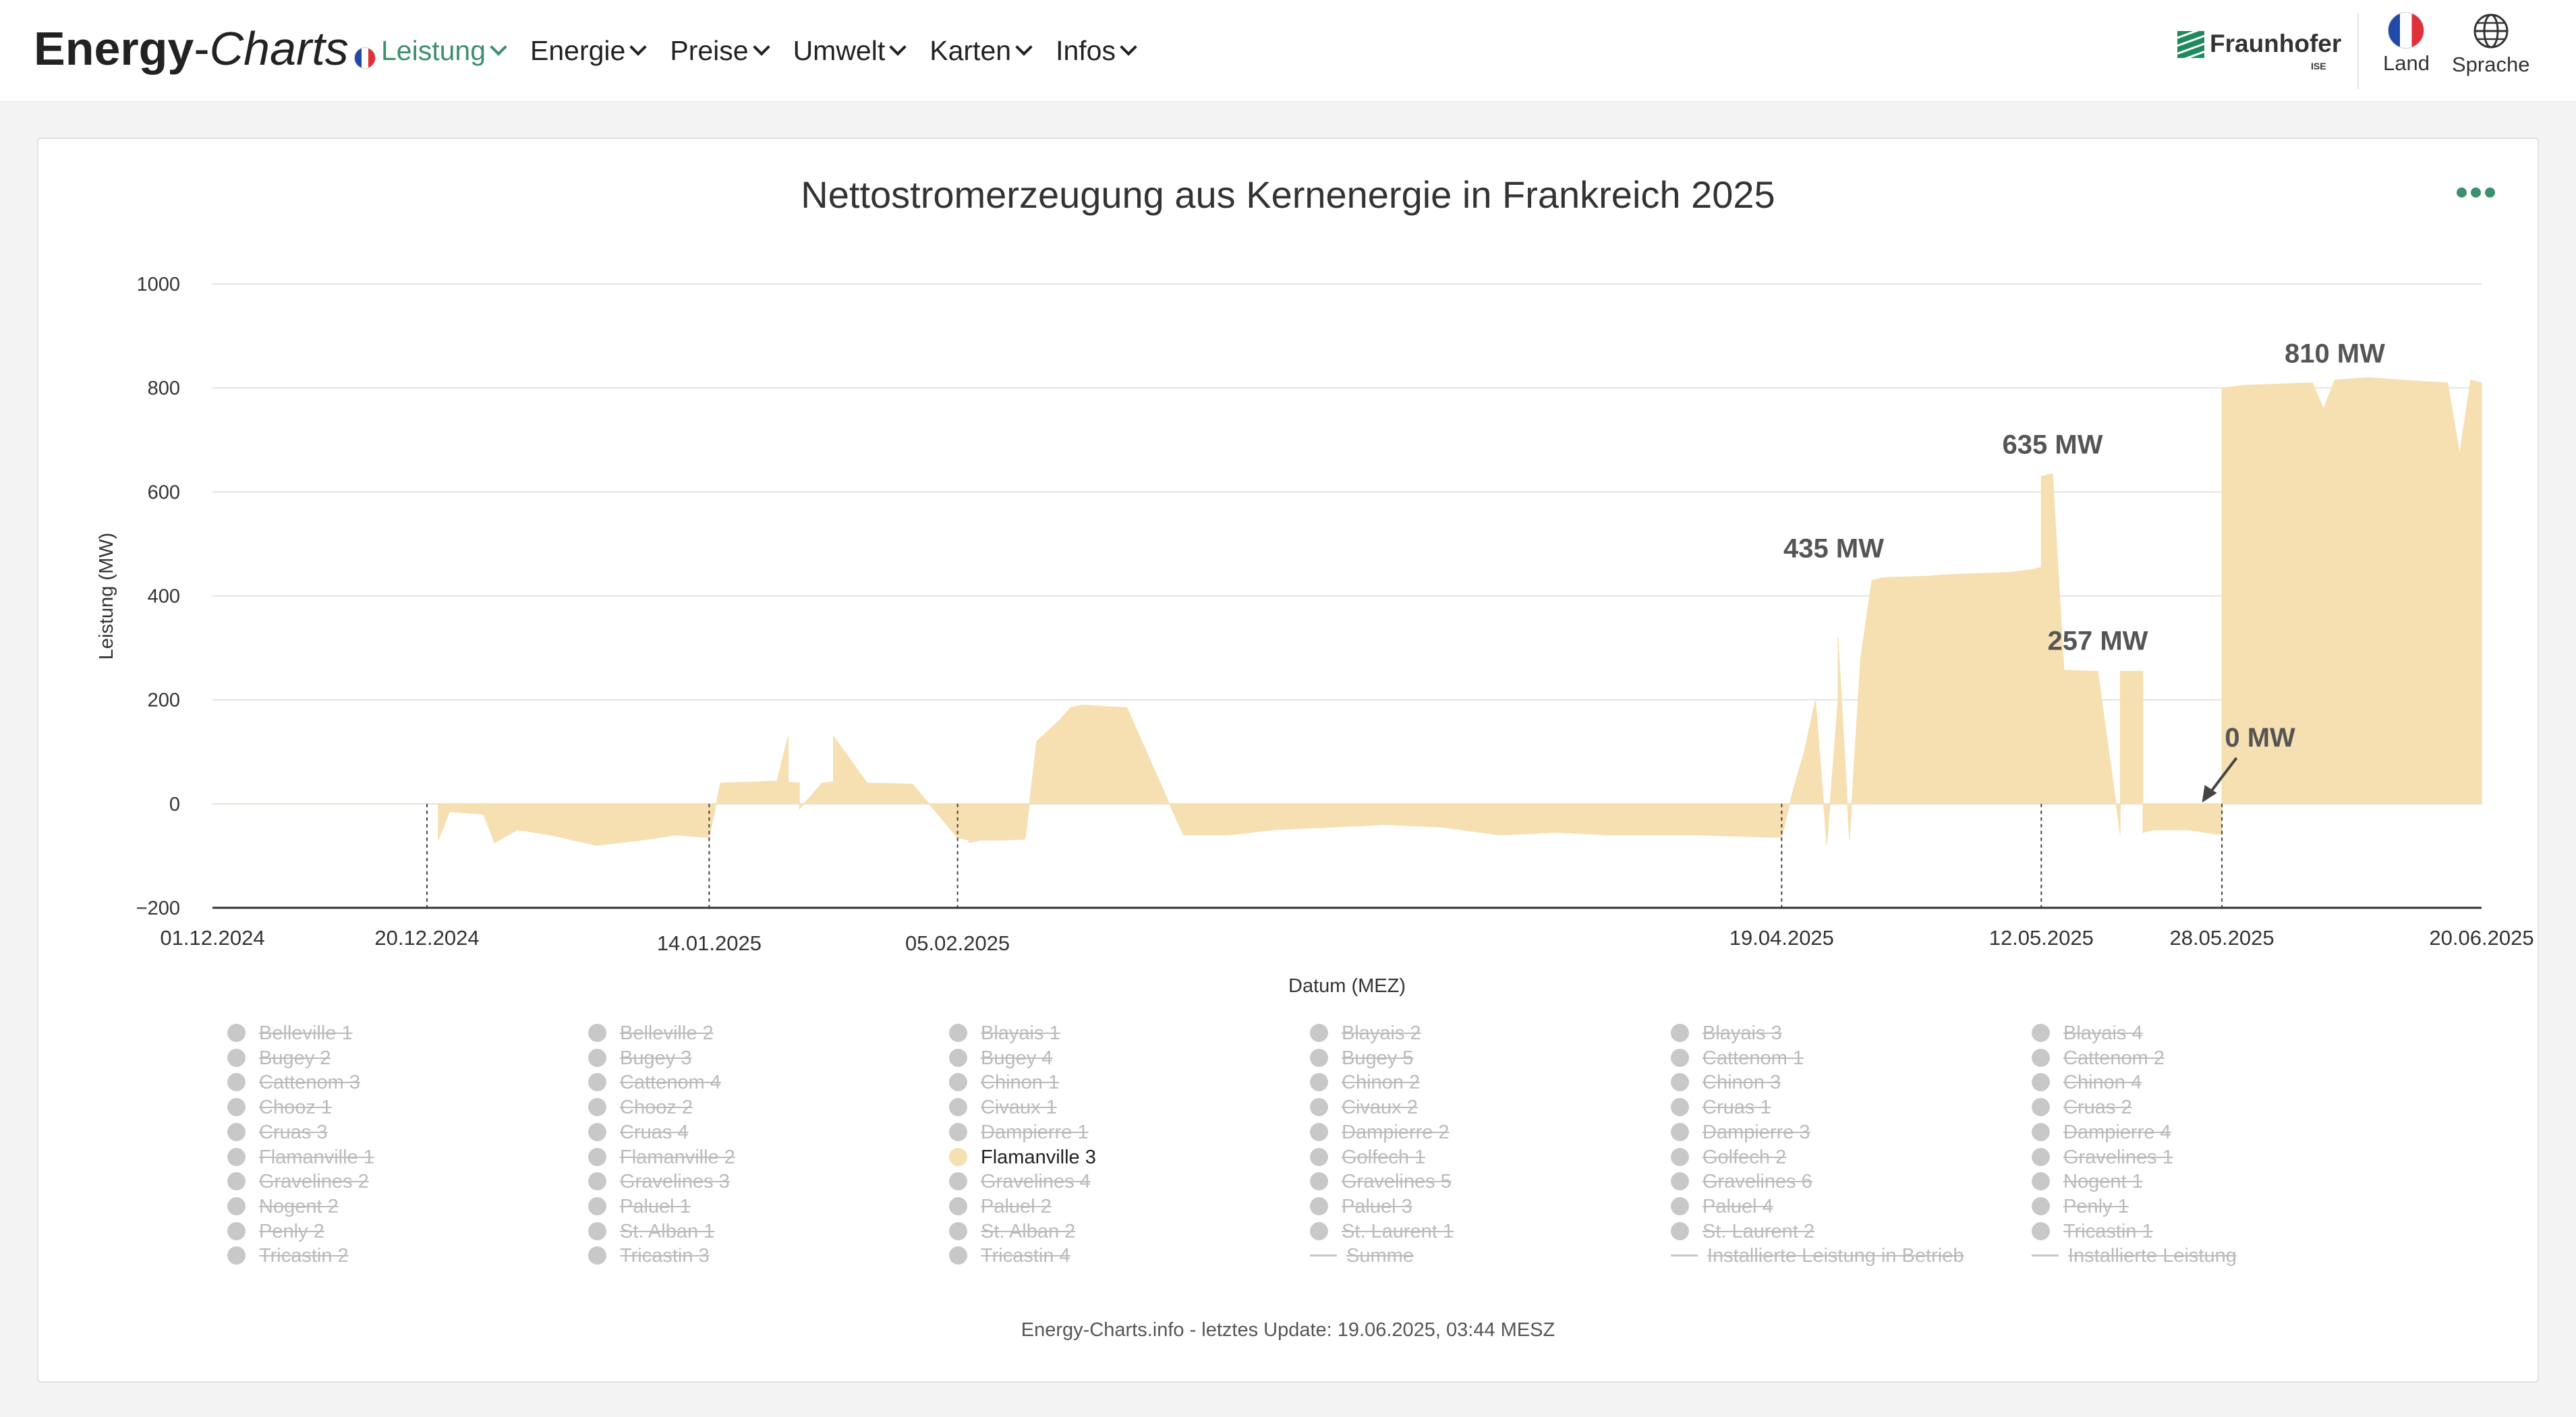  I want to click on nav-leistung: Leistung, so click(444, 51).